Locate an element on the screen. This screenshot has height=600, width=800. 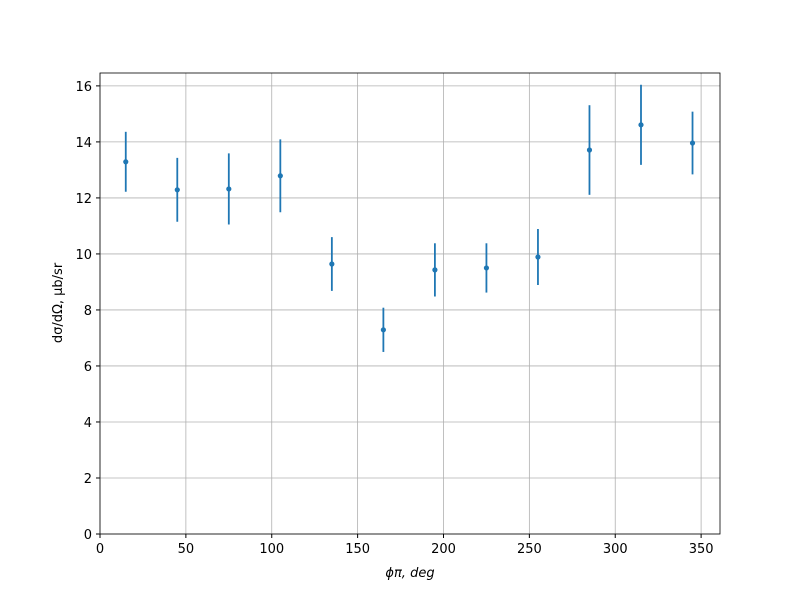
x-tick-label: 150 is located at coordinates (357, 549).